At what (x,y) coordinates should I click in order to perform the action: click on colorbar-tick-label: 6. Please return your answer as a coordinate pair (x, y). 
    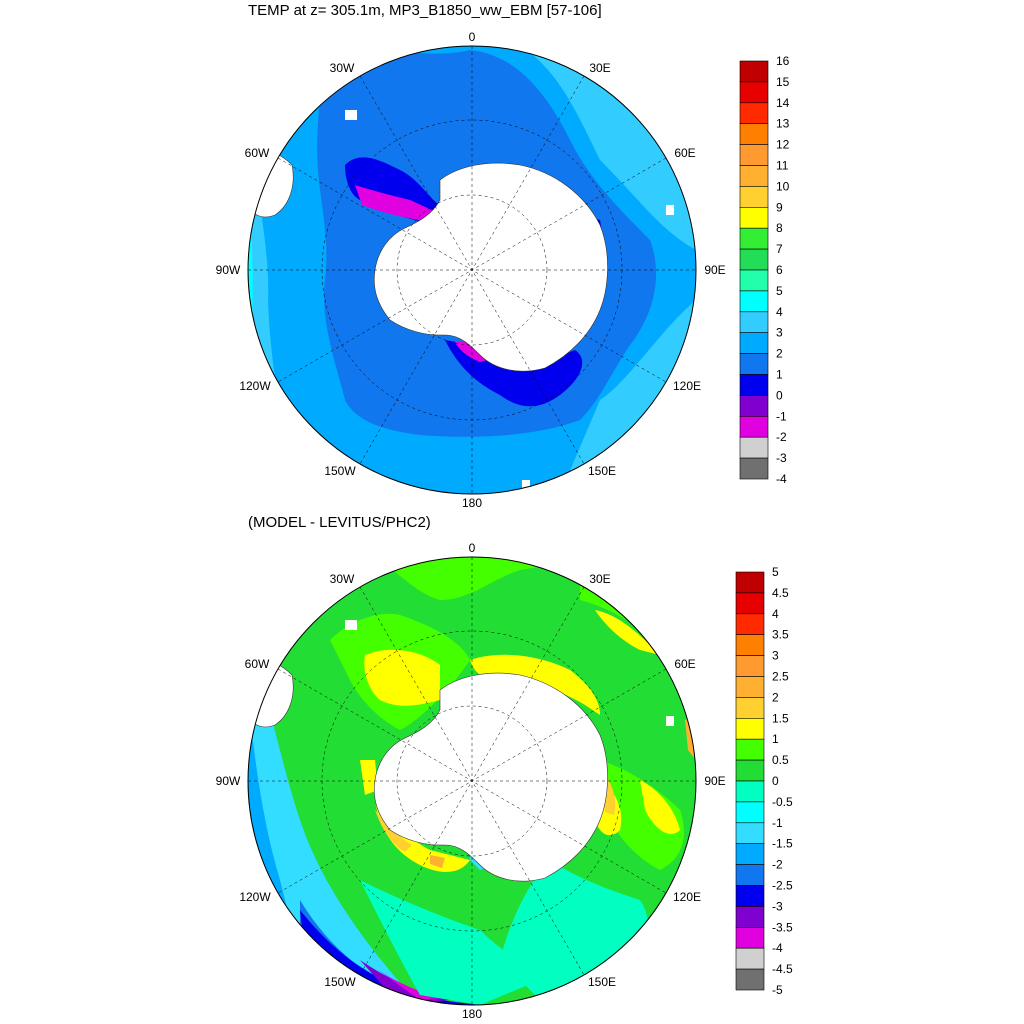
    Looking at the image, I should click on (779, 270).